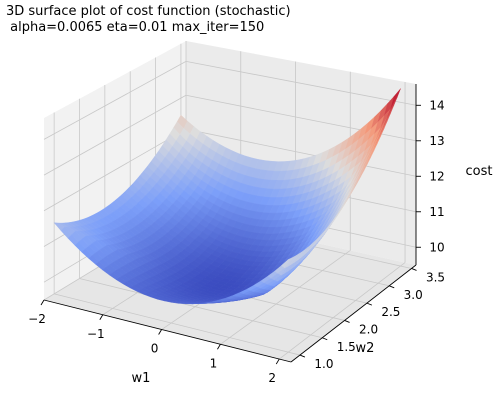 This screenshot has width=499, height=406. What do you see at coordinates (435, 277) in the screenshot?
I see `y-tick-label: 3.5` at bounding box center [435, 277].